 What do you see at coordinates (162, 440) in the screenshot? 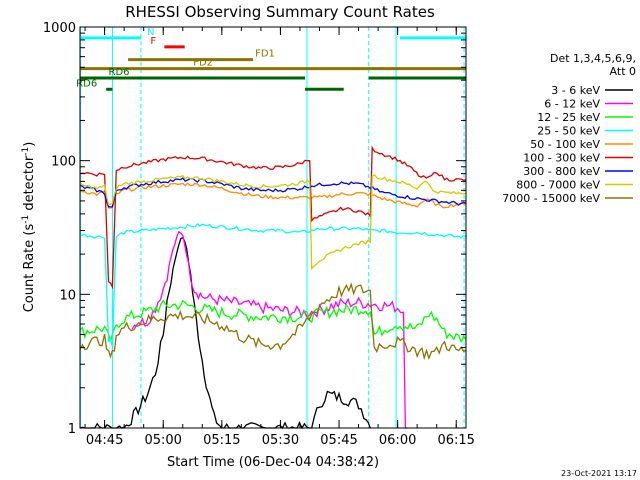
I see `x-tick-label: 05:00` at bounding box center [162, 440].